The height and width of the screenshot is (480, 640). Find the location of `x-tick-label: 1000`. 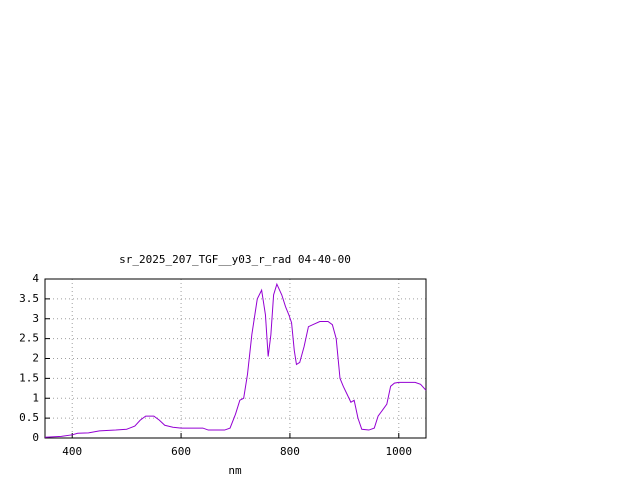

x-tick-label: 1000 is located at coordinates (399, 451).